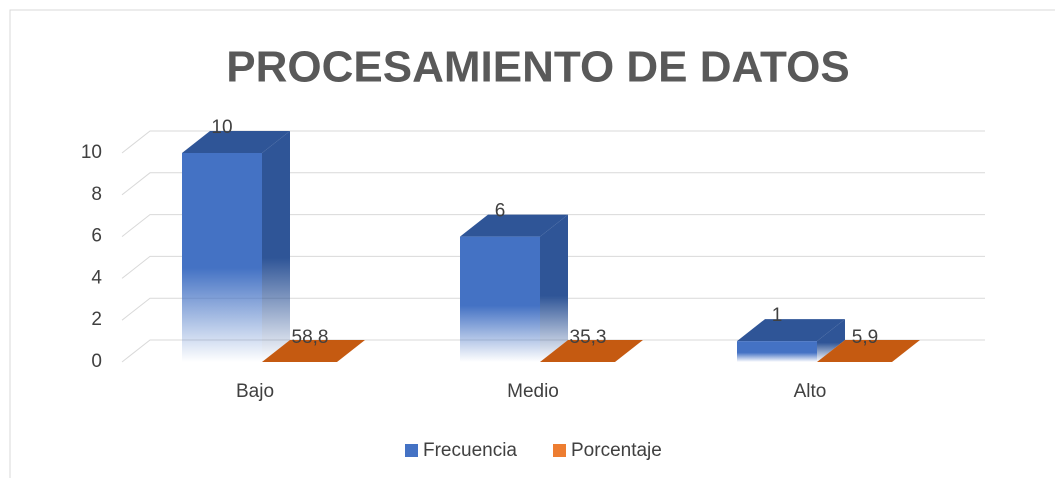 This screenshot has height=479, width=1056. I want to click on y-tick-label: 8, so click(96, 194).